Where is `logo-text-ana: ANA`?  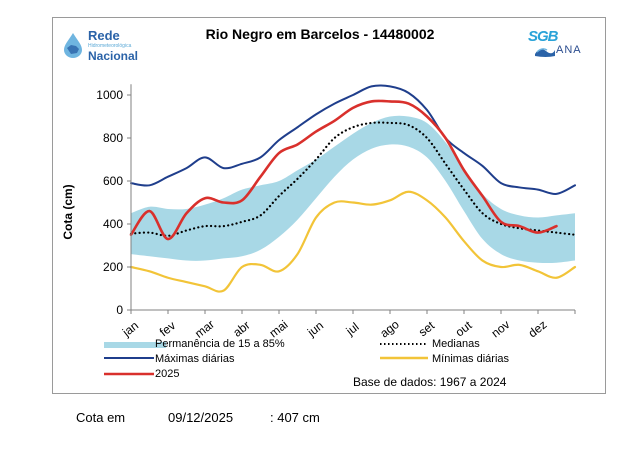
logo-text-ana: ANA is located at coordinates (569, 50).